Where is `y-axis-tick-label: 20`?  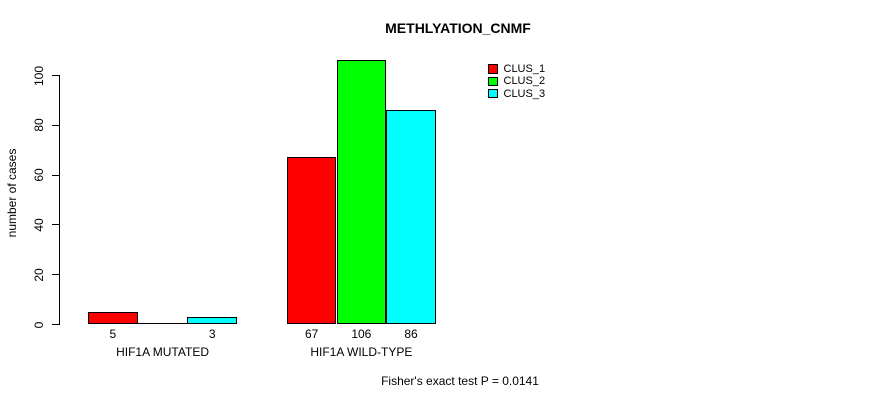
y-axis-tick-label: 20 is located at coordinates (39, 275).